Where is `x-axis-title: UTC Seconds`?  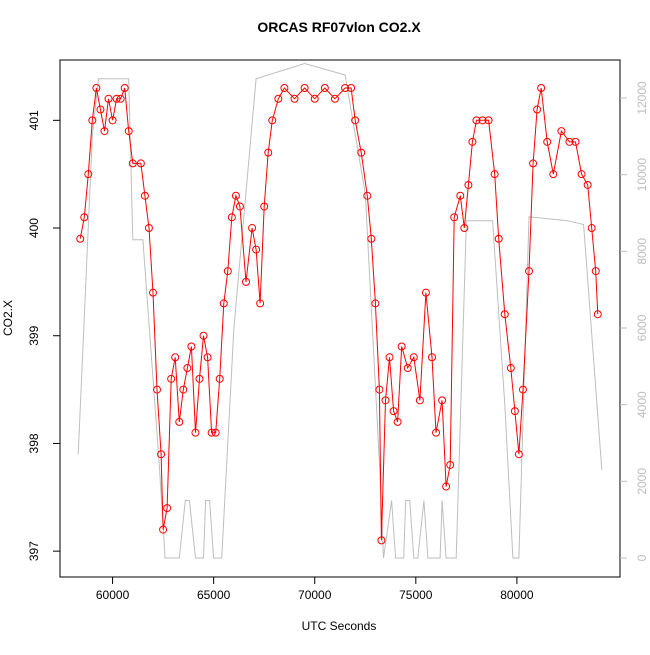 x-axis-title: UTC Seconds is located at coordinates (339, 626).